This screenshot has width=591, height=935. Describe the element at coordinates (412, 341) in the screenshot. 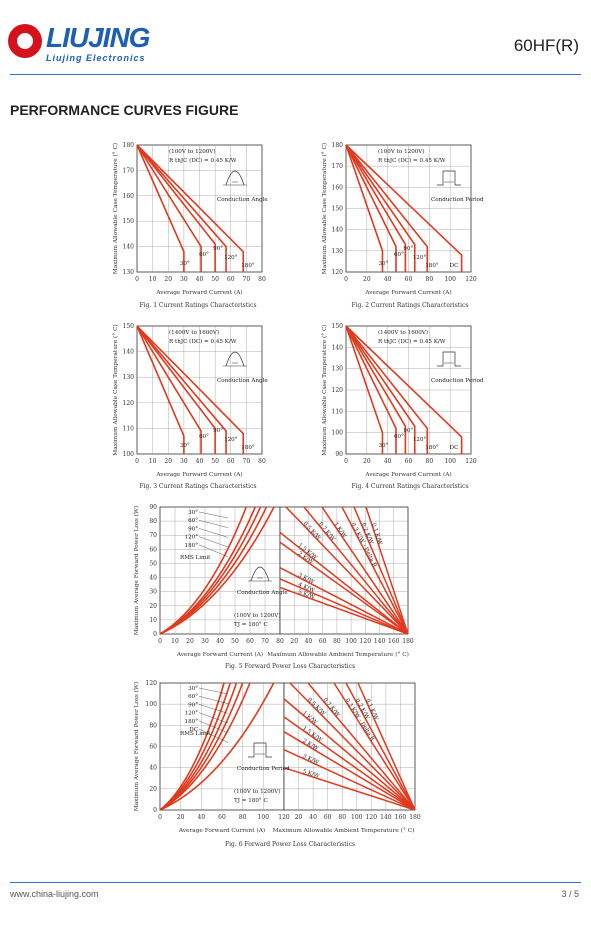

I see `thermal-resistance-note: R thJC (DC) = 0.45 K/W` at that location.